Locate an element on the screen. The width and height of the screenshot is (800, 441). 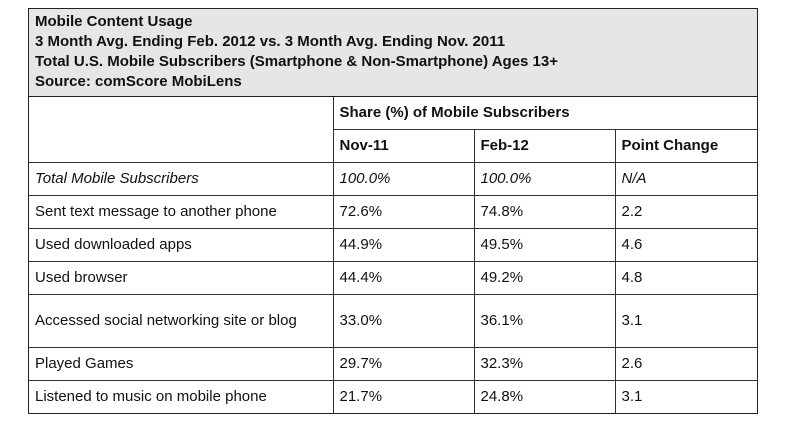
change-value: N/A is located at coordinates (685, 179).